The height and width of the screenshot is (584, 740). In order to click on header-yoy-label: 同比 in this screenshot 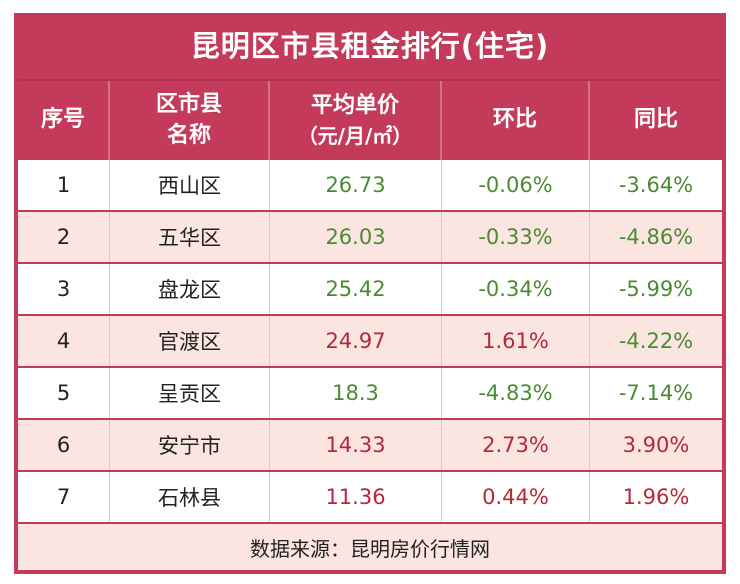, I will do `click(655, 120)`.